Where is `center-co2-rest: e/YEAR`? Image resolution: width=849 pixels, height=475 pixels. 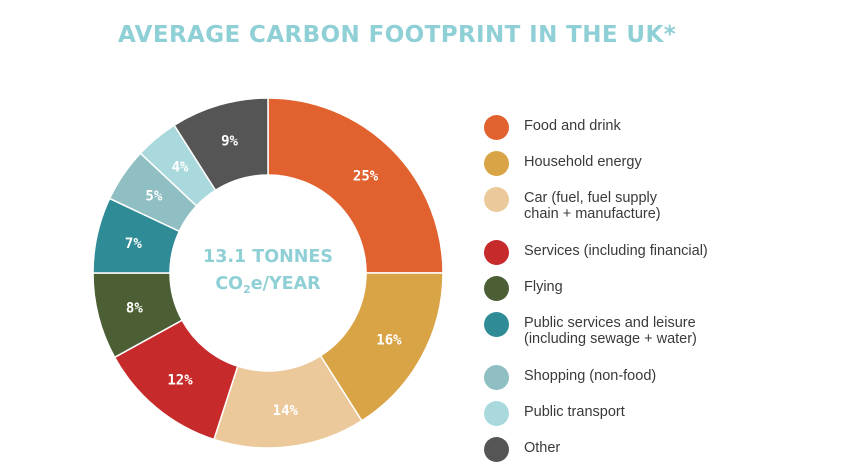
center-co2-rest: e/YEAR is located at coordinates (286, 284).